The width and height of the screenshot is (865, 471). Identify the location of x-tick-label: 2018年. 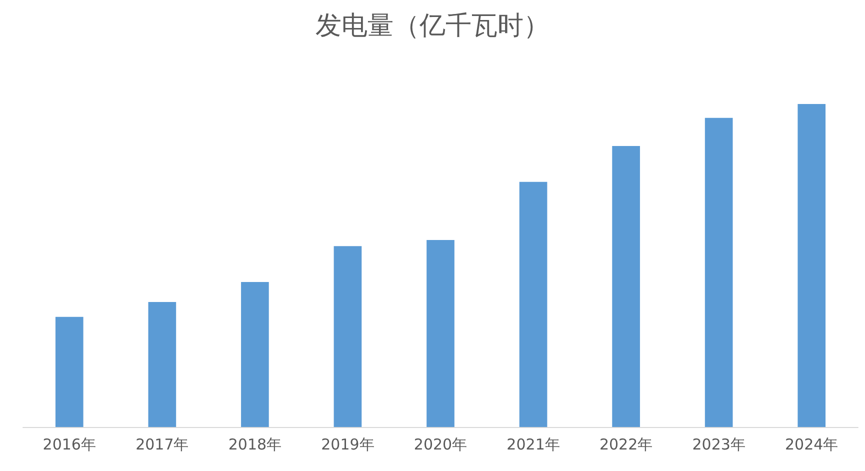
(255, 445).